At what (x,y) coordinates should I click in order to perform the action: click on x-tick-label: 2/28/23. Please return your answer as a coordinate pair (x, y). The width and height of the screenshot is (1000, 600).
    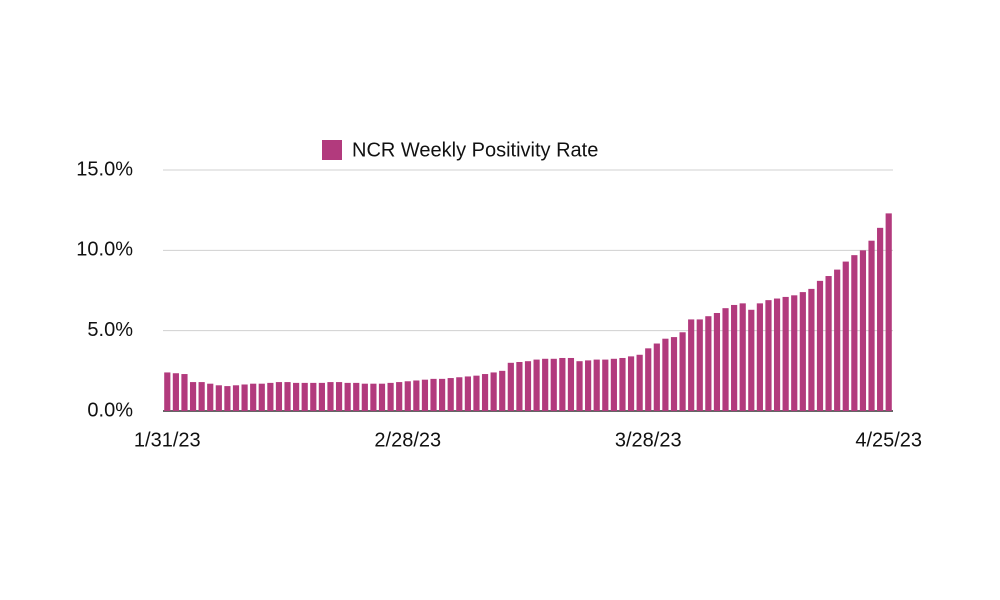
    Looking at the image, I should click on (407, 440).